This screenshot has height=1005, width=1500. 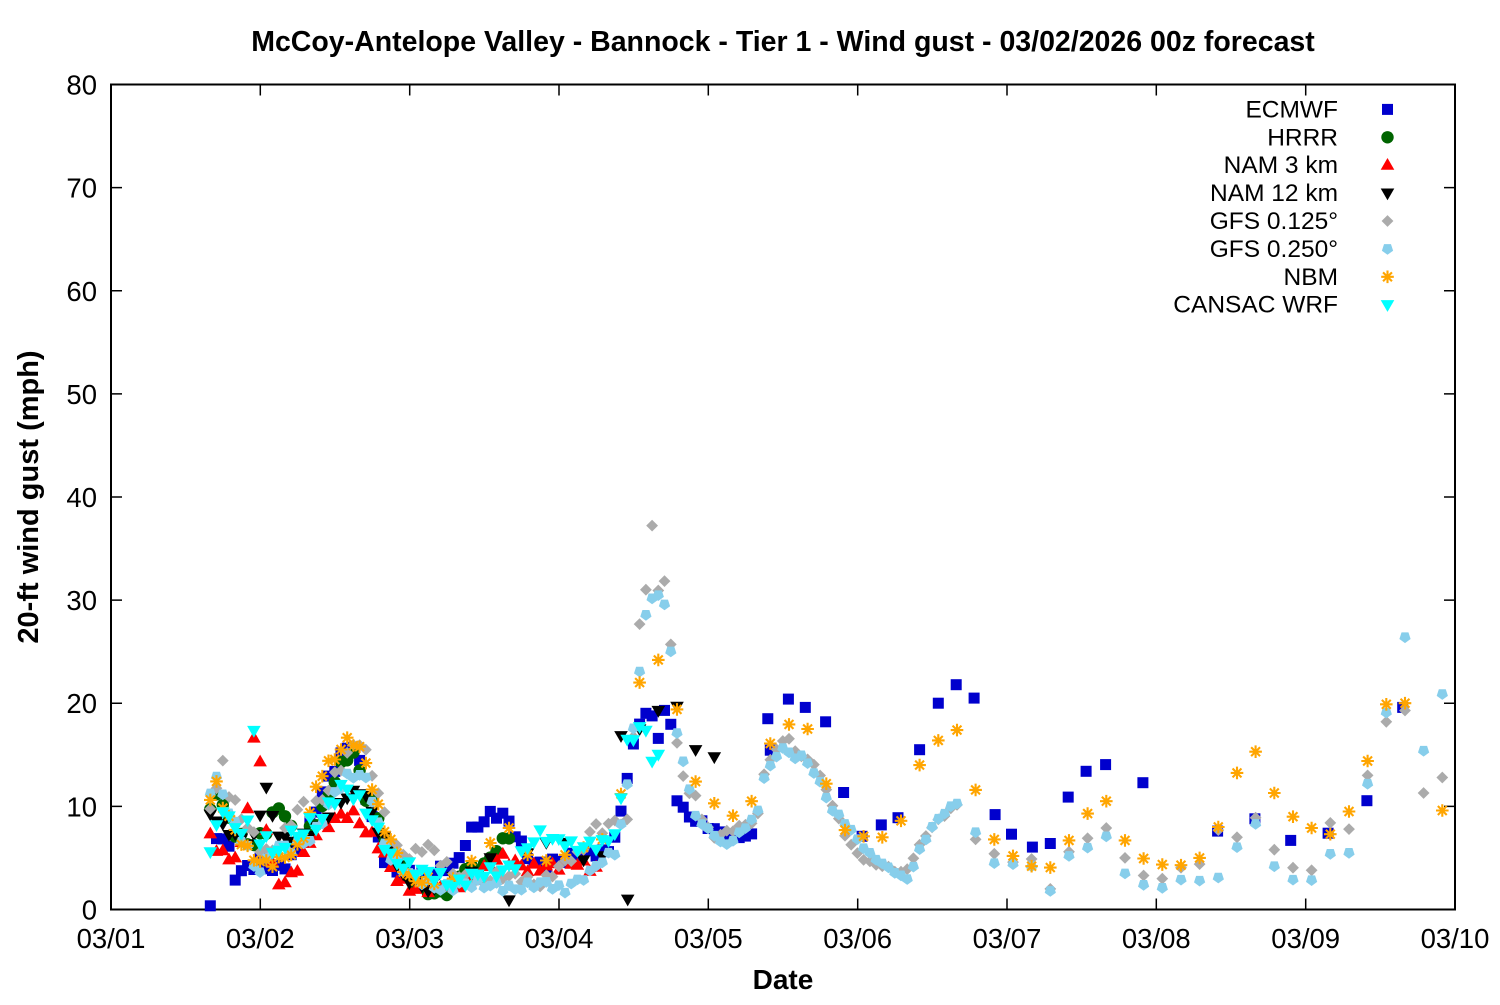 I want to click on svg-text: 03/08, so click(x=1156, y=938).